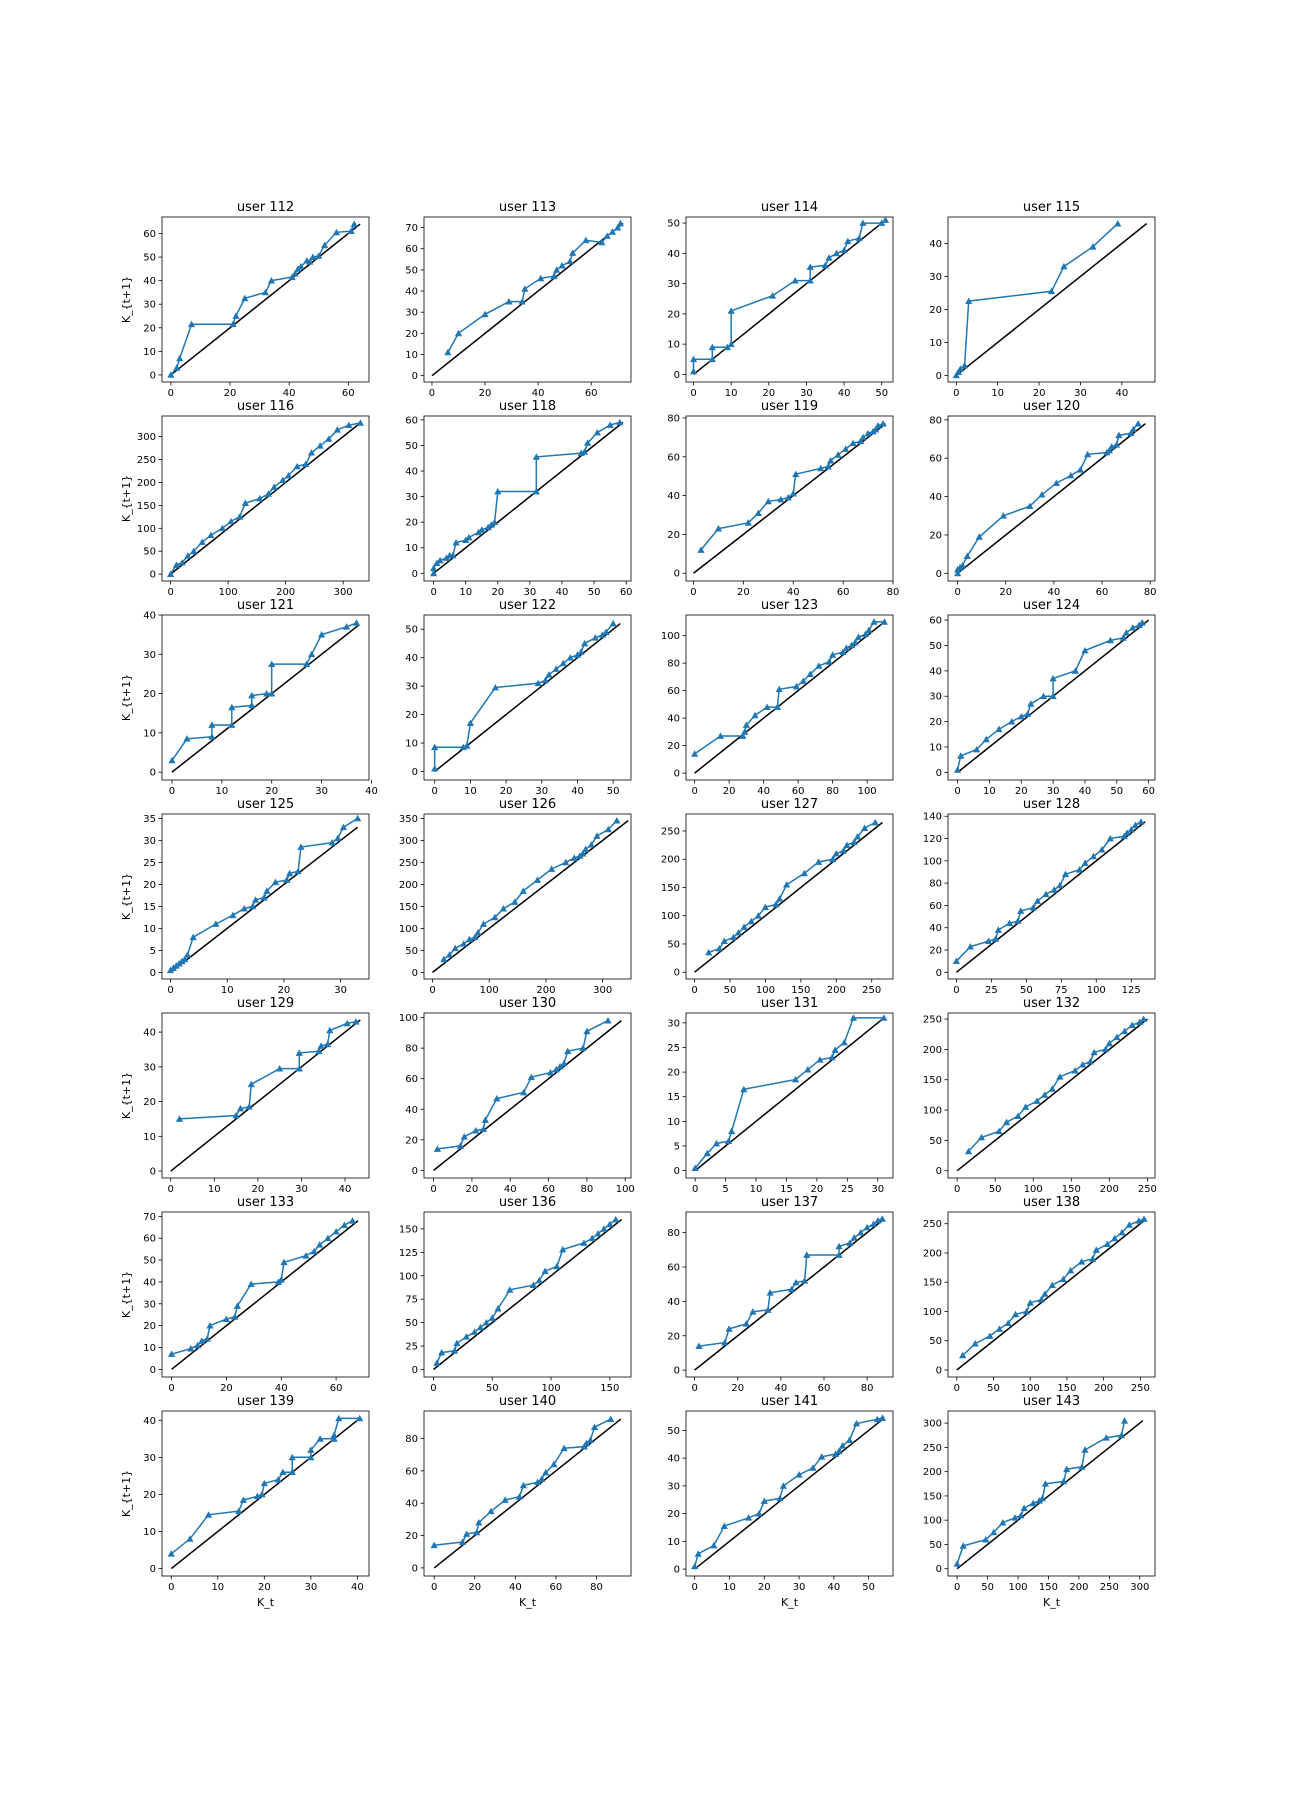 The width and height of the screenshot is (1296, 1800). I want to click on y-tick-label: 250, so click(146, 460).